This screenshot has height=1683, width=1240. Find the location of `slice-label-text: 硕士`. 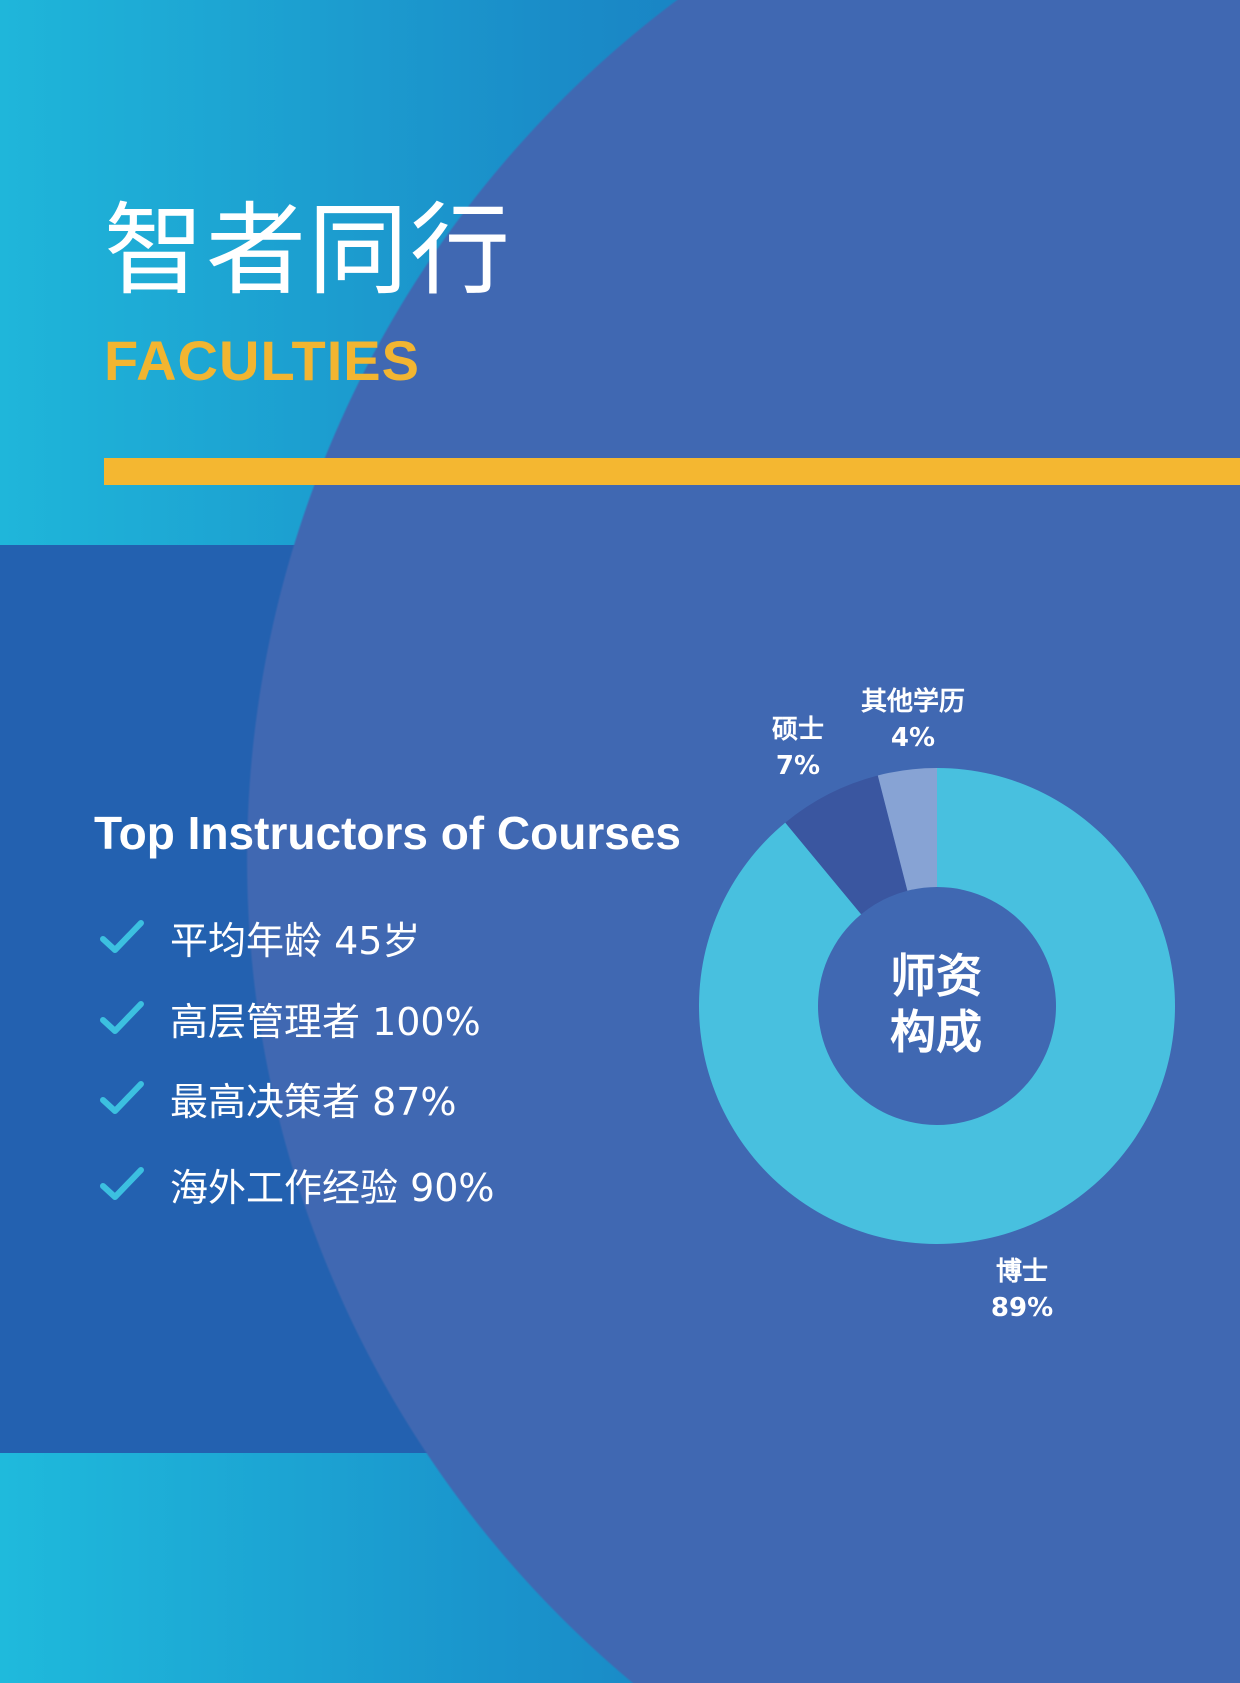

slice-label-text: 硕士 is located at coordinates (798, 730).